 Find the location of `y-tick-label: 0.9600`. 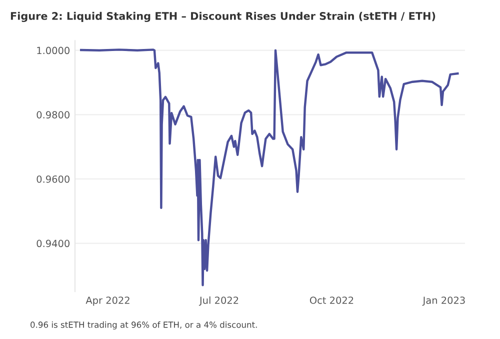

y-tick-label: 0.9600 is located at coordinates (53, 179).